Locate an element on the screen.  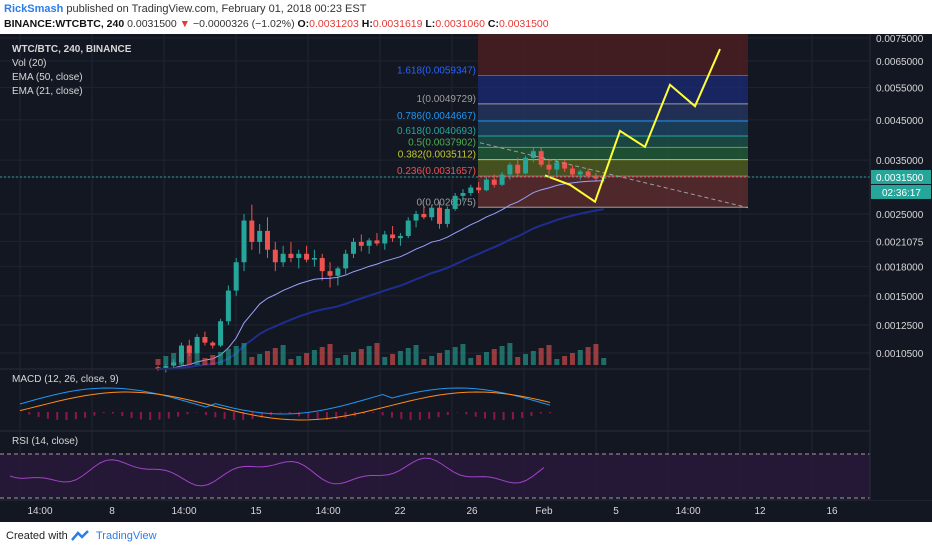
macd-label: MACD (12, 26, close, 9) is located at coordinates (65, 379).